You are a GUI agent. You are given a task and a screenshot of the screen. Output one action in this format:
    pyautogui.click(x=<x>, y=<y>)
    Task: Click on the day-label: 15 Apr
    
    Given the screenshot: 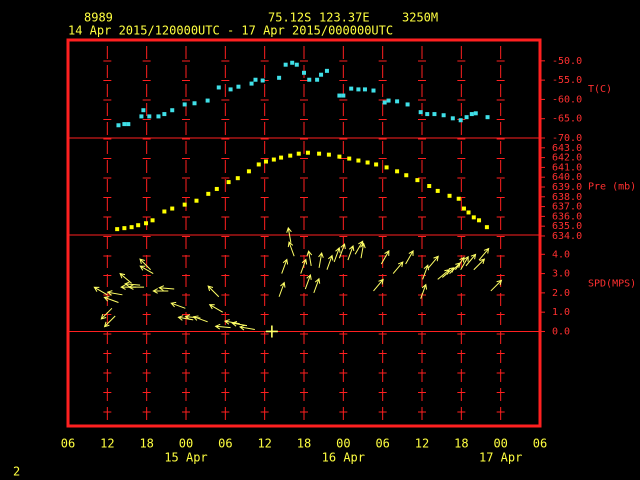 What is the action you would take?
    pyautogui.click(x=185, y=458)
    